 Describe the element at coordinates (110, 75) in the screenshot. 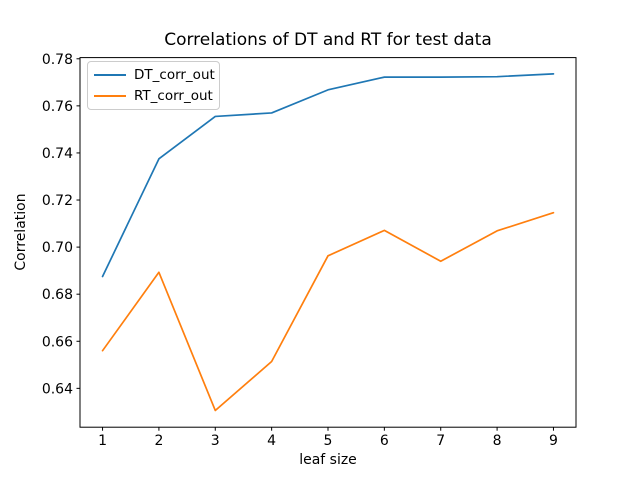

I see `dt-line-sample` at that location.